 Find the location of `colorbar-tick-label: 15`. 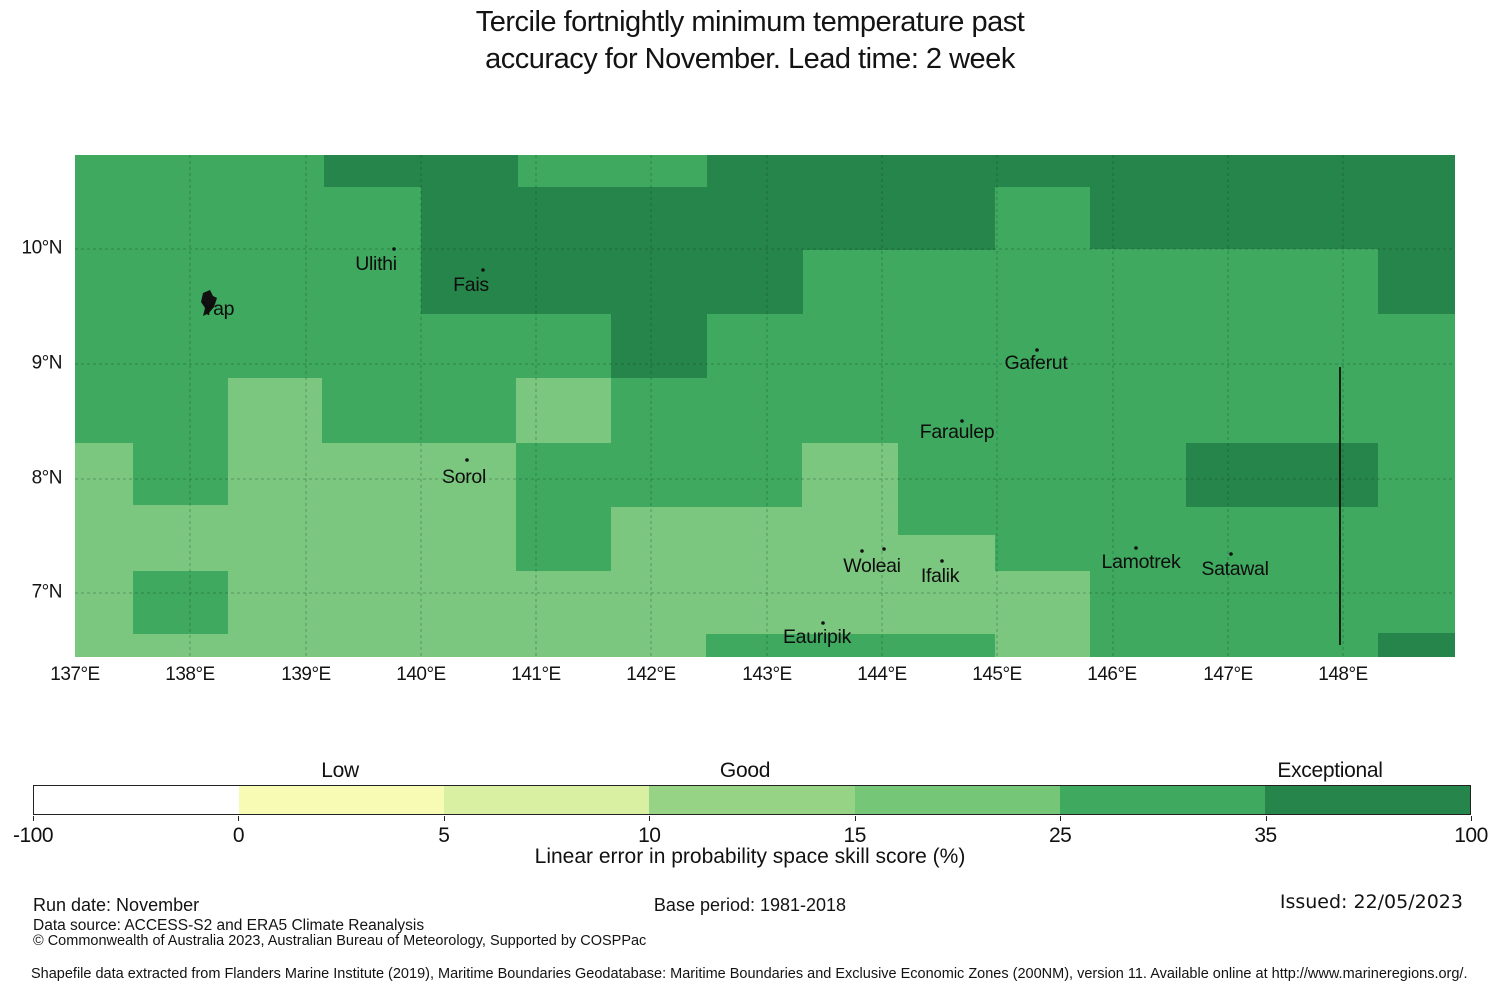

colorbar-tick-label: 15 is located at coordinates (855, 835).